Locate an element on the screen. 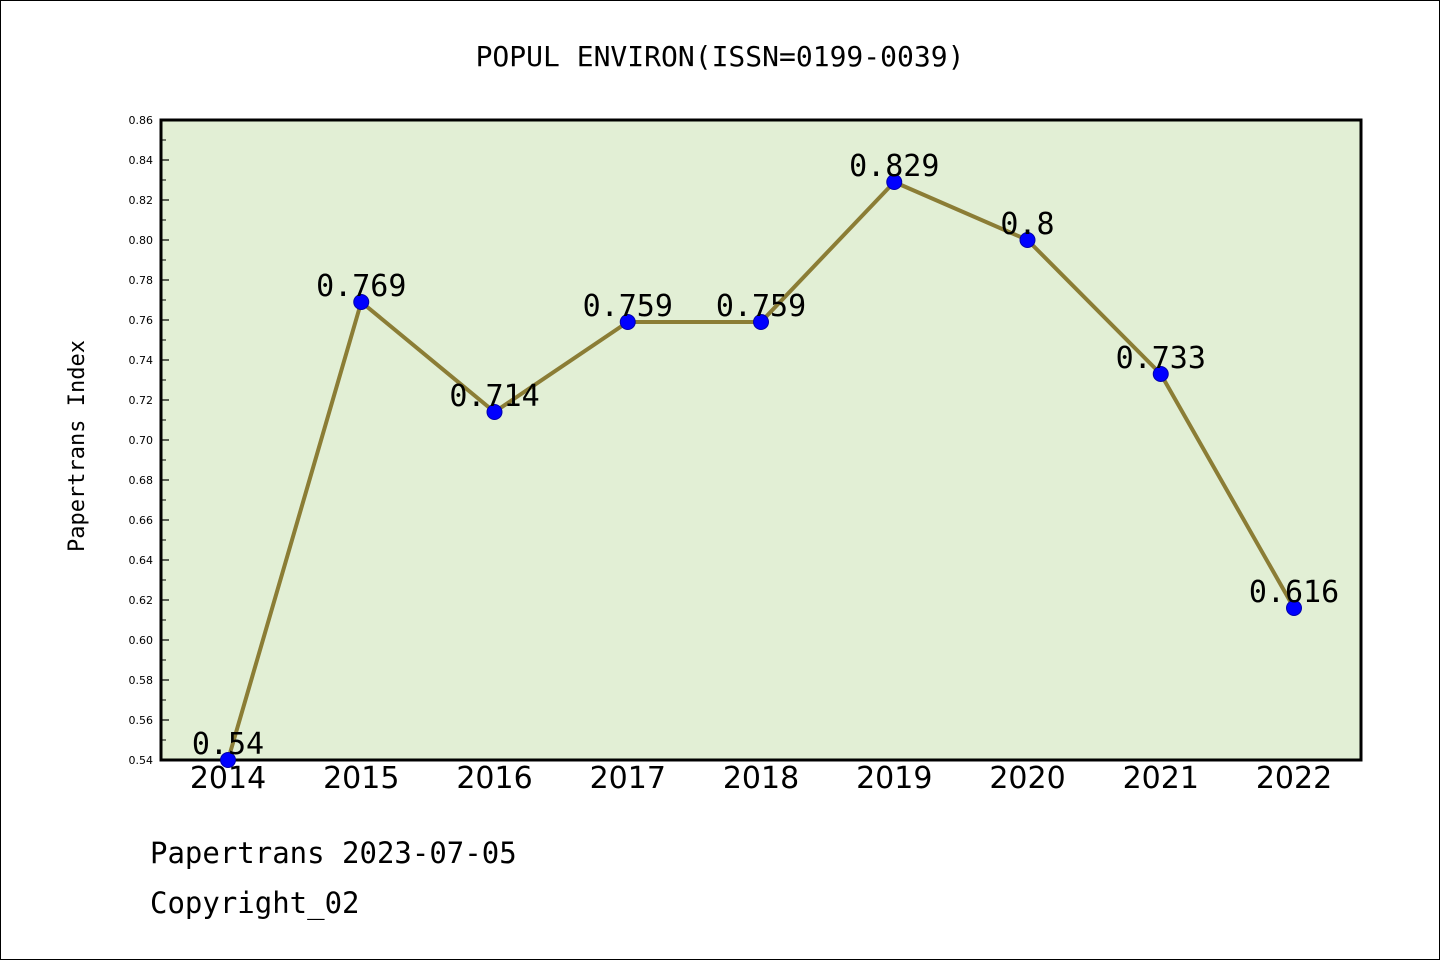  y-tick-label: 0.76 is located at coordinates (141, 320).